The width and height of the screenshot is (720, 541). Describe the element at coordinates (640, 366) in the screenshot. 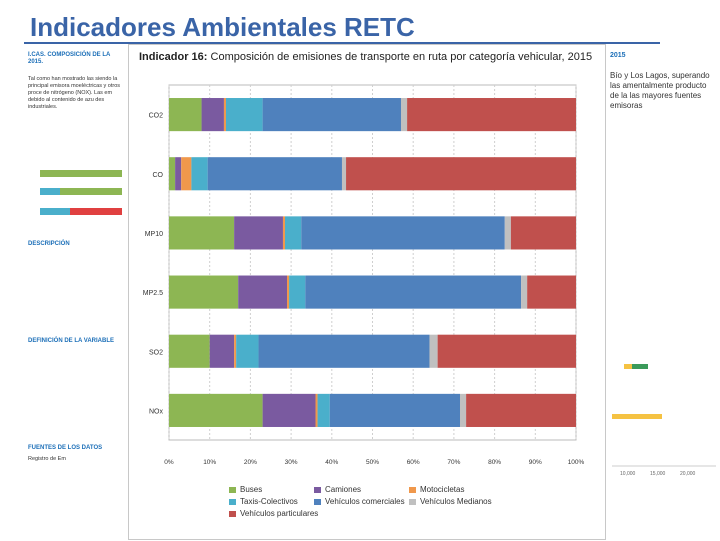

I see `right-mini-bar-green` at that location.